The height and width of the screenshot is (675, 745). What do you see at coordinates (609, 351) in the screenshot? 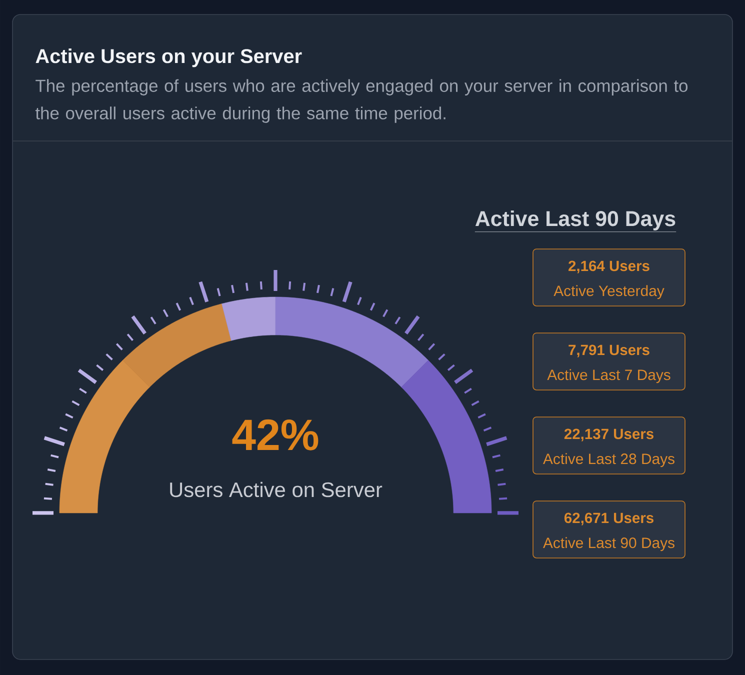
I see `text: 7,791 Users` at bounding box center [609, 351].